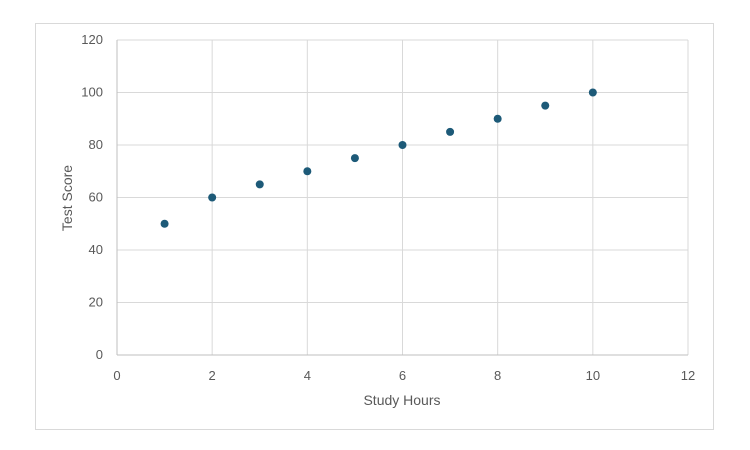  I want to click on x-tick-label: 0, so click(116, 375).